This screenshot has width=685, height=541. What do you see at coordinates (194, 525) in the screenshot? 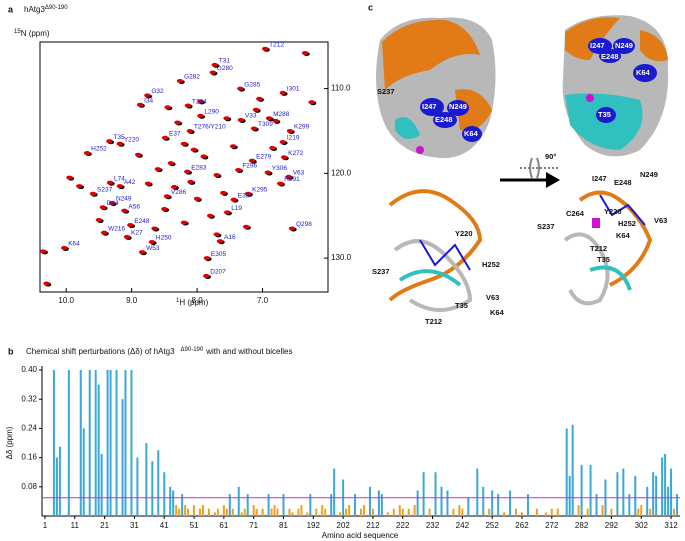
I see `x-tick-label: 51` at bounding box center [194, 525].